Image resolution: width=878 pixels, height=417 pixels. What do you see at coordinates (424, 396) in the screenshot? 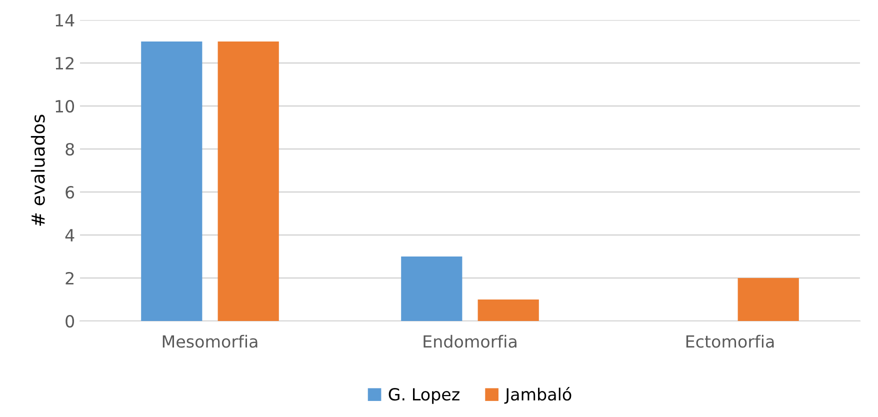
I see `legend-label: G. Lopez` at bounding box center [424, 396].